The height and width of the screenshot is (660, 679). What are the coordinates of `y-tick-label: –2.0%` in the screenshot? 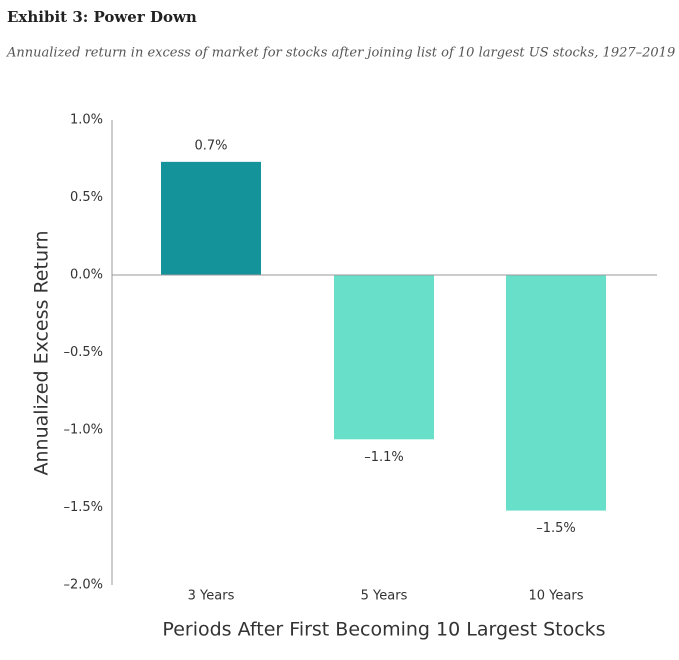 It's located at (83, 585).